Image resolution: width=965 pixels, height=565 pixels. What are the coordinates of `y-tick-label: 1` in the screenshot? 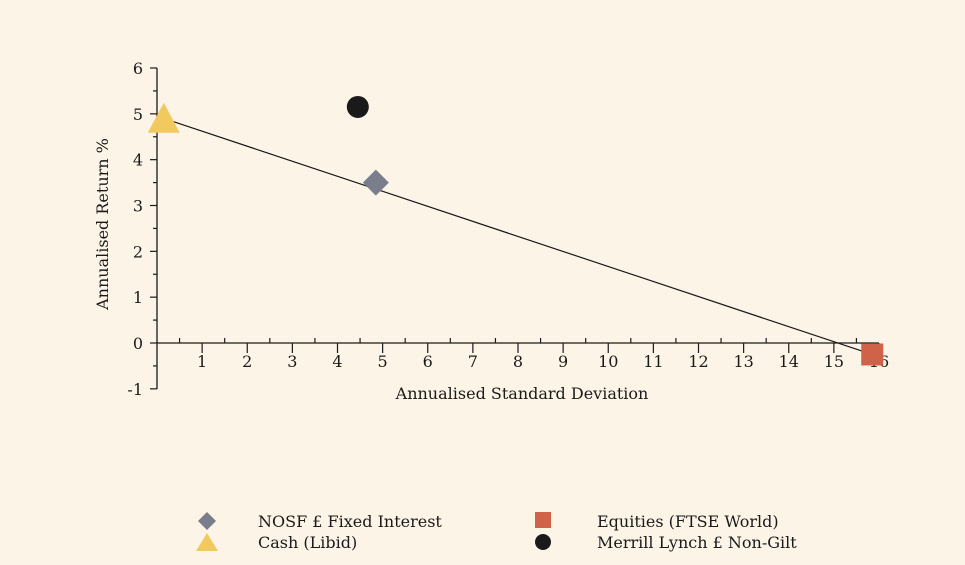 It's located at (138, 297).